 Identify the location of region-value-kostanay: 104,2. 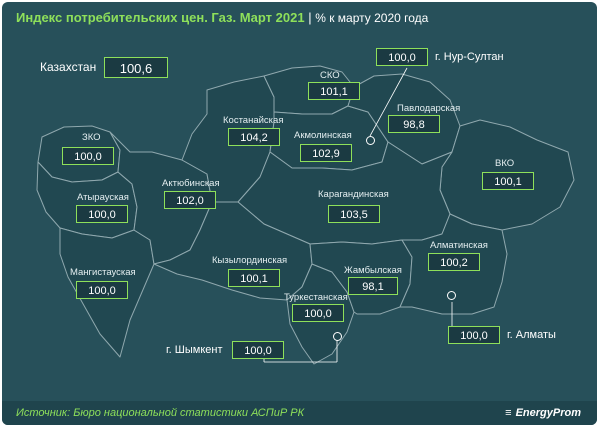
(254, 137).